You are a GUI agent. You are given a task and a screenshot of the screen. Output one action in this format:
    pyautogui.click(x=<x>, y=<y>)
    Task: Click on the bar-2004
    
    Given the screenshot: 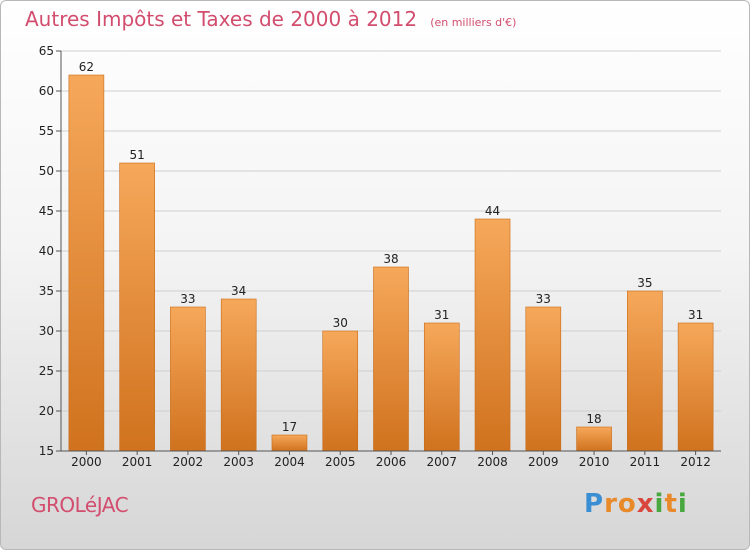 What is the action you would take?
    pyautogui.click(x=289, y=443)
    